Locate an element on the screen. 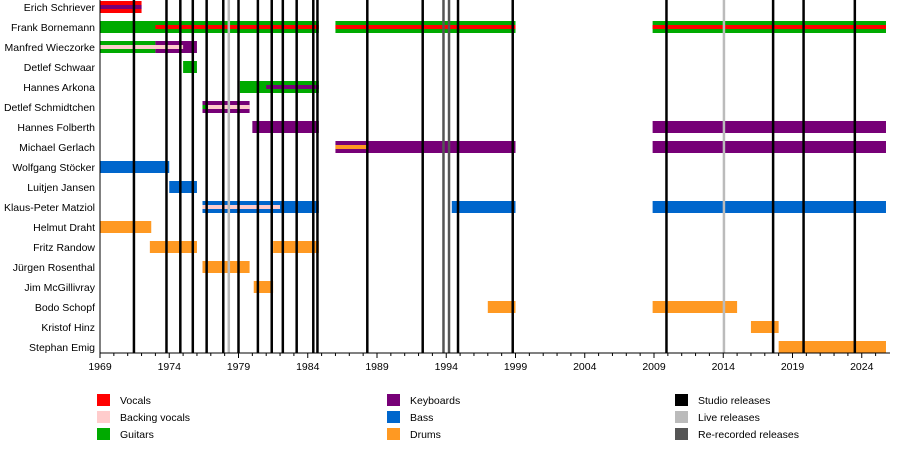  member-label: Manfred Wieczorke is located at coordinates (50, 48).